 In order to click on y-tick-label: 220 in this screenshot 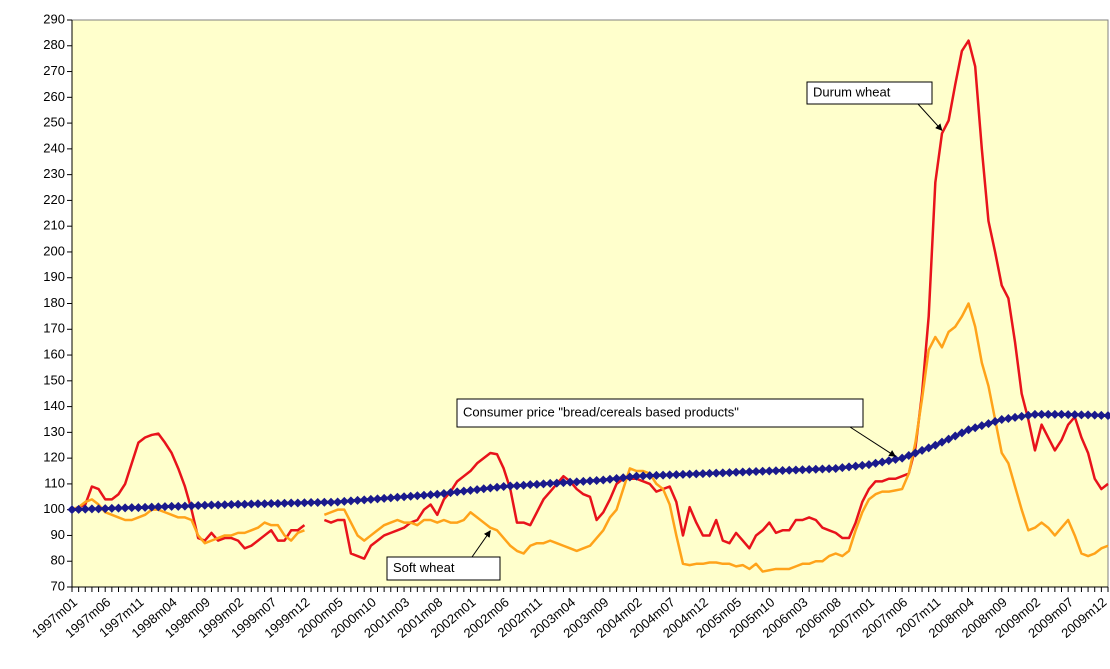, I will do `click(54, 199)`.